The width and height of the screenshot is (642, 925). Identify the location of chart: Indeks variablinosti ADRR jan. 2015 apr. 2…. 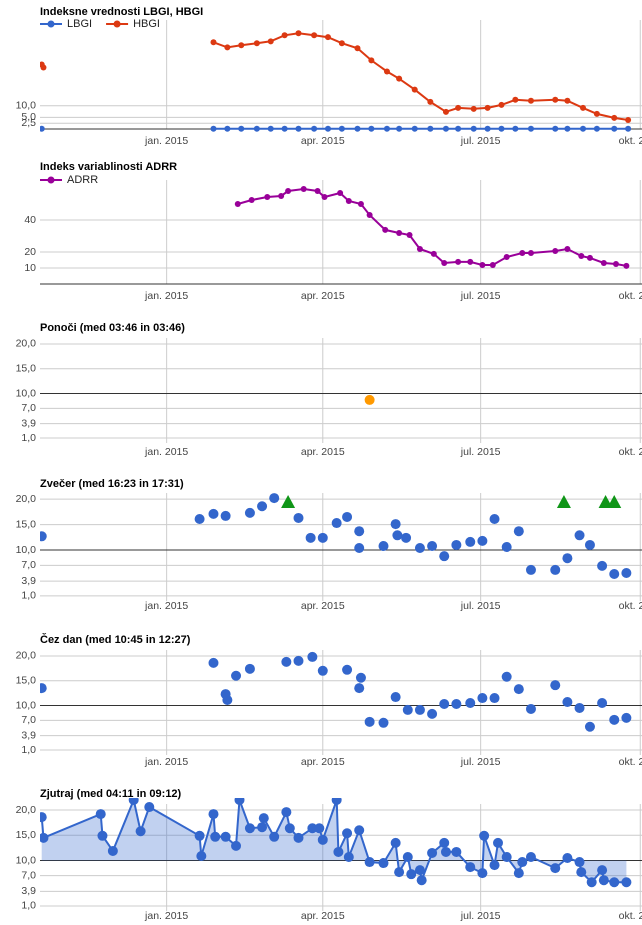
(333, 231).